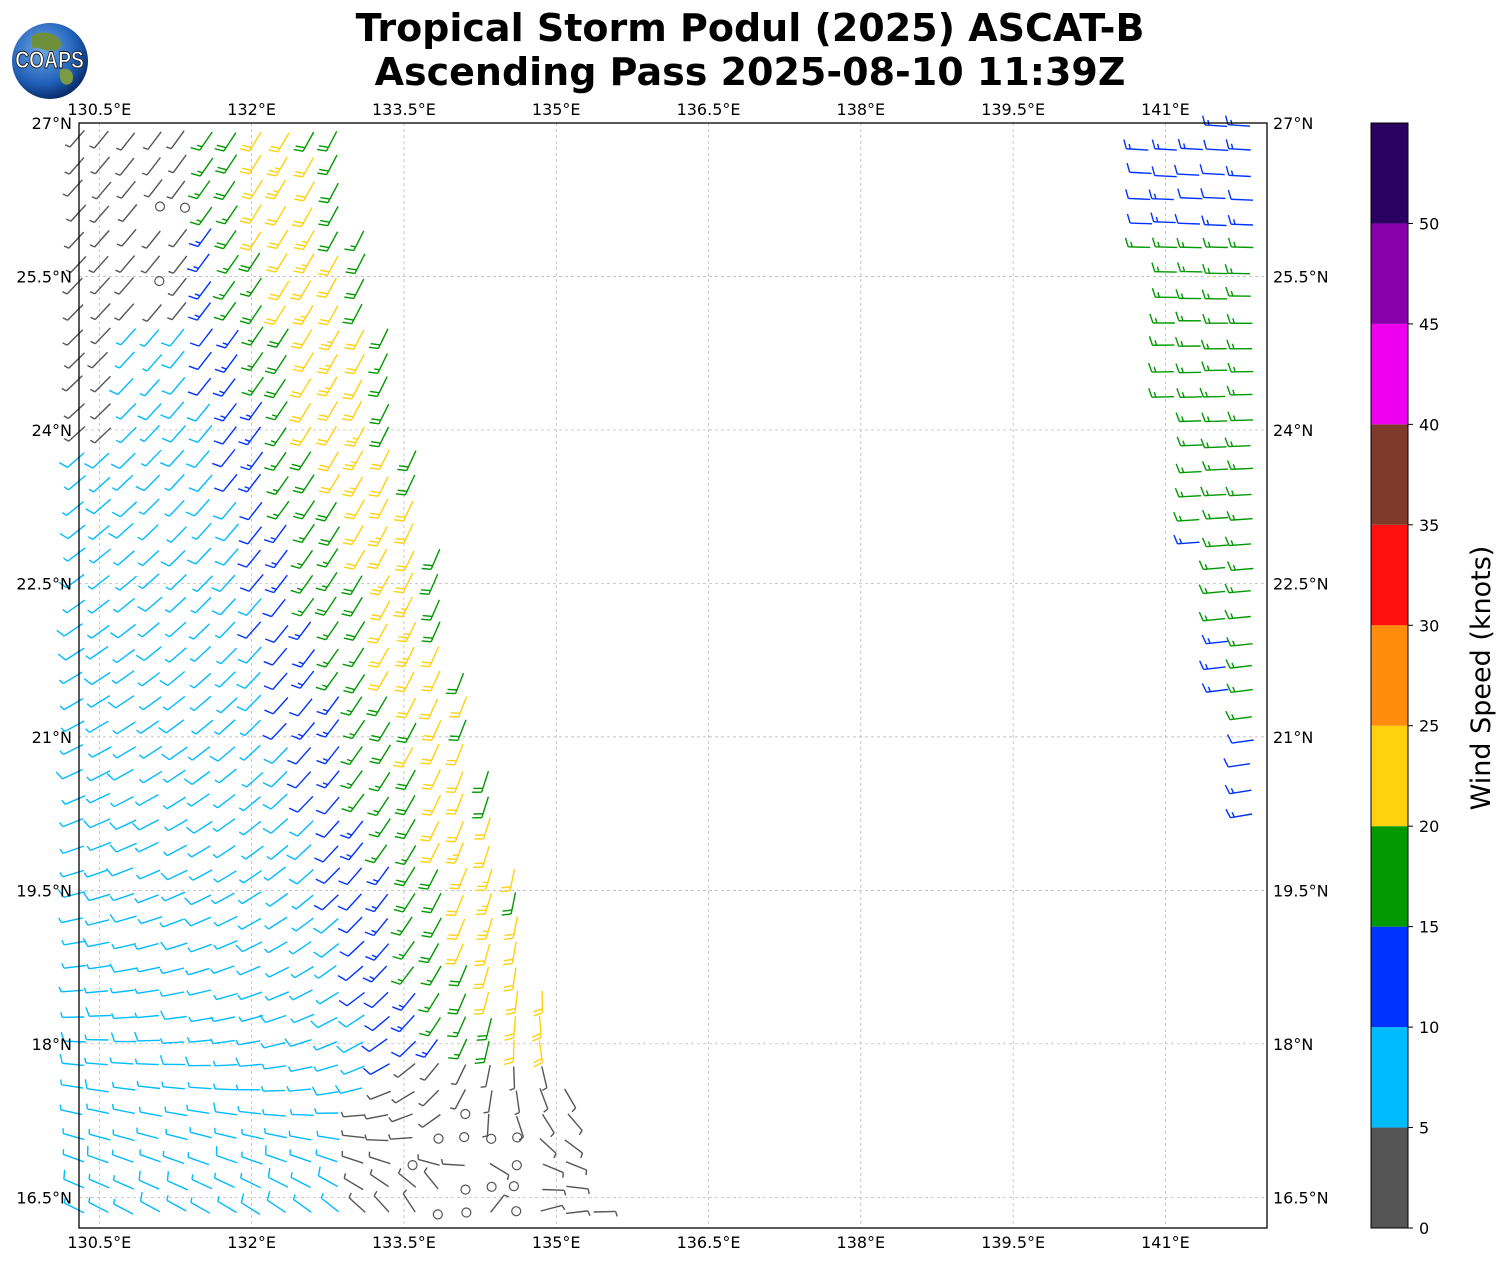  I want to click on coaps-logo: COAPS, so click(50, 61).